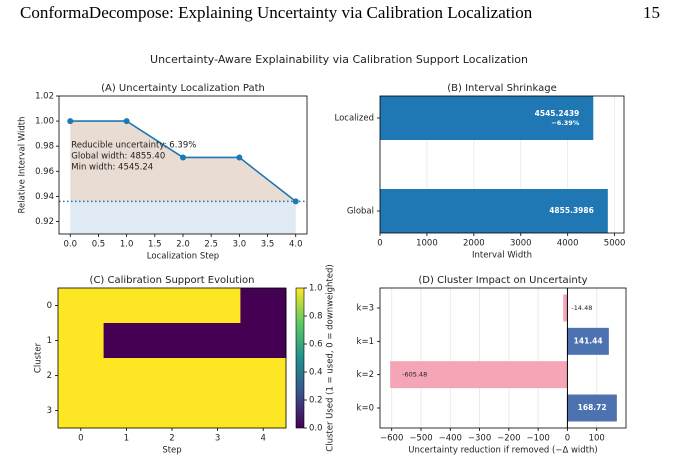  I want to click on chart-title: (C) Calibration Support Evolution, so click(172, 280).